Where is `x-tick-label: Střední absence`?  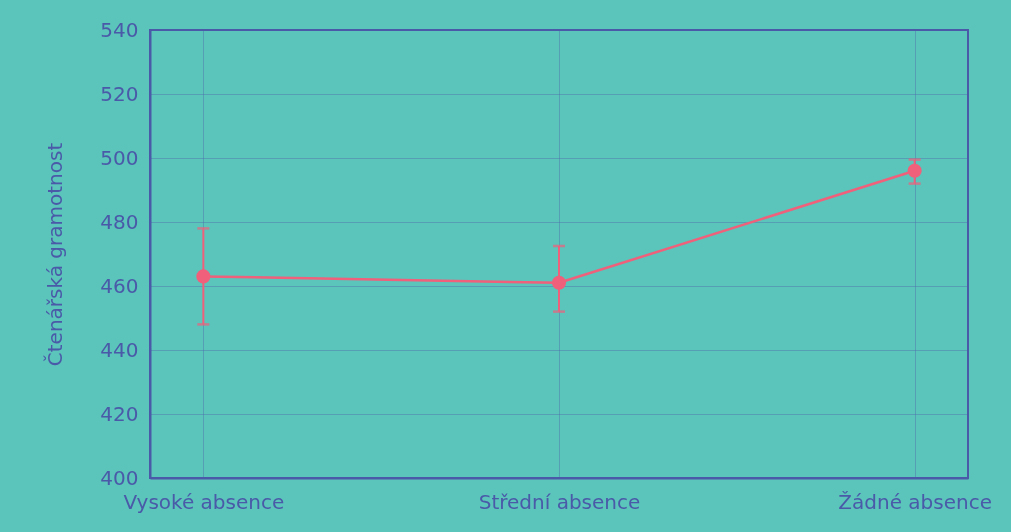
x-tick-label: Střední absence is located at coordinates (559, 501).